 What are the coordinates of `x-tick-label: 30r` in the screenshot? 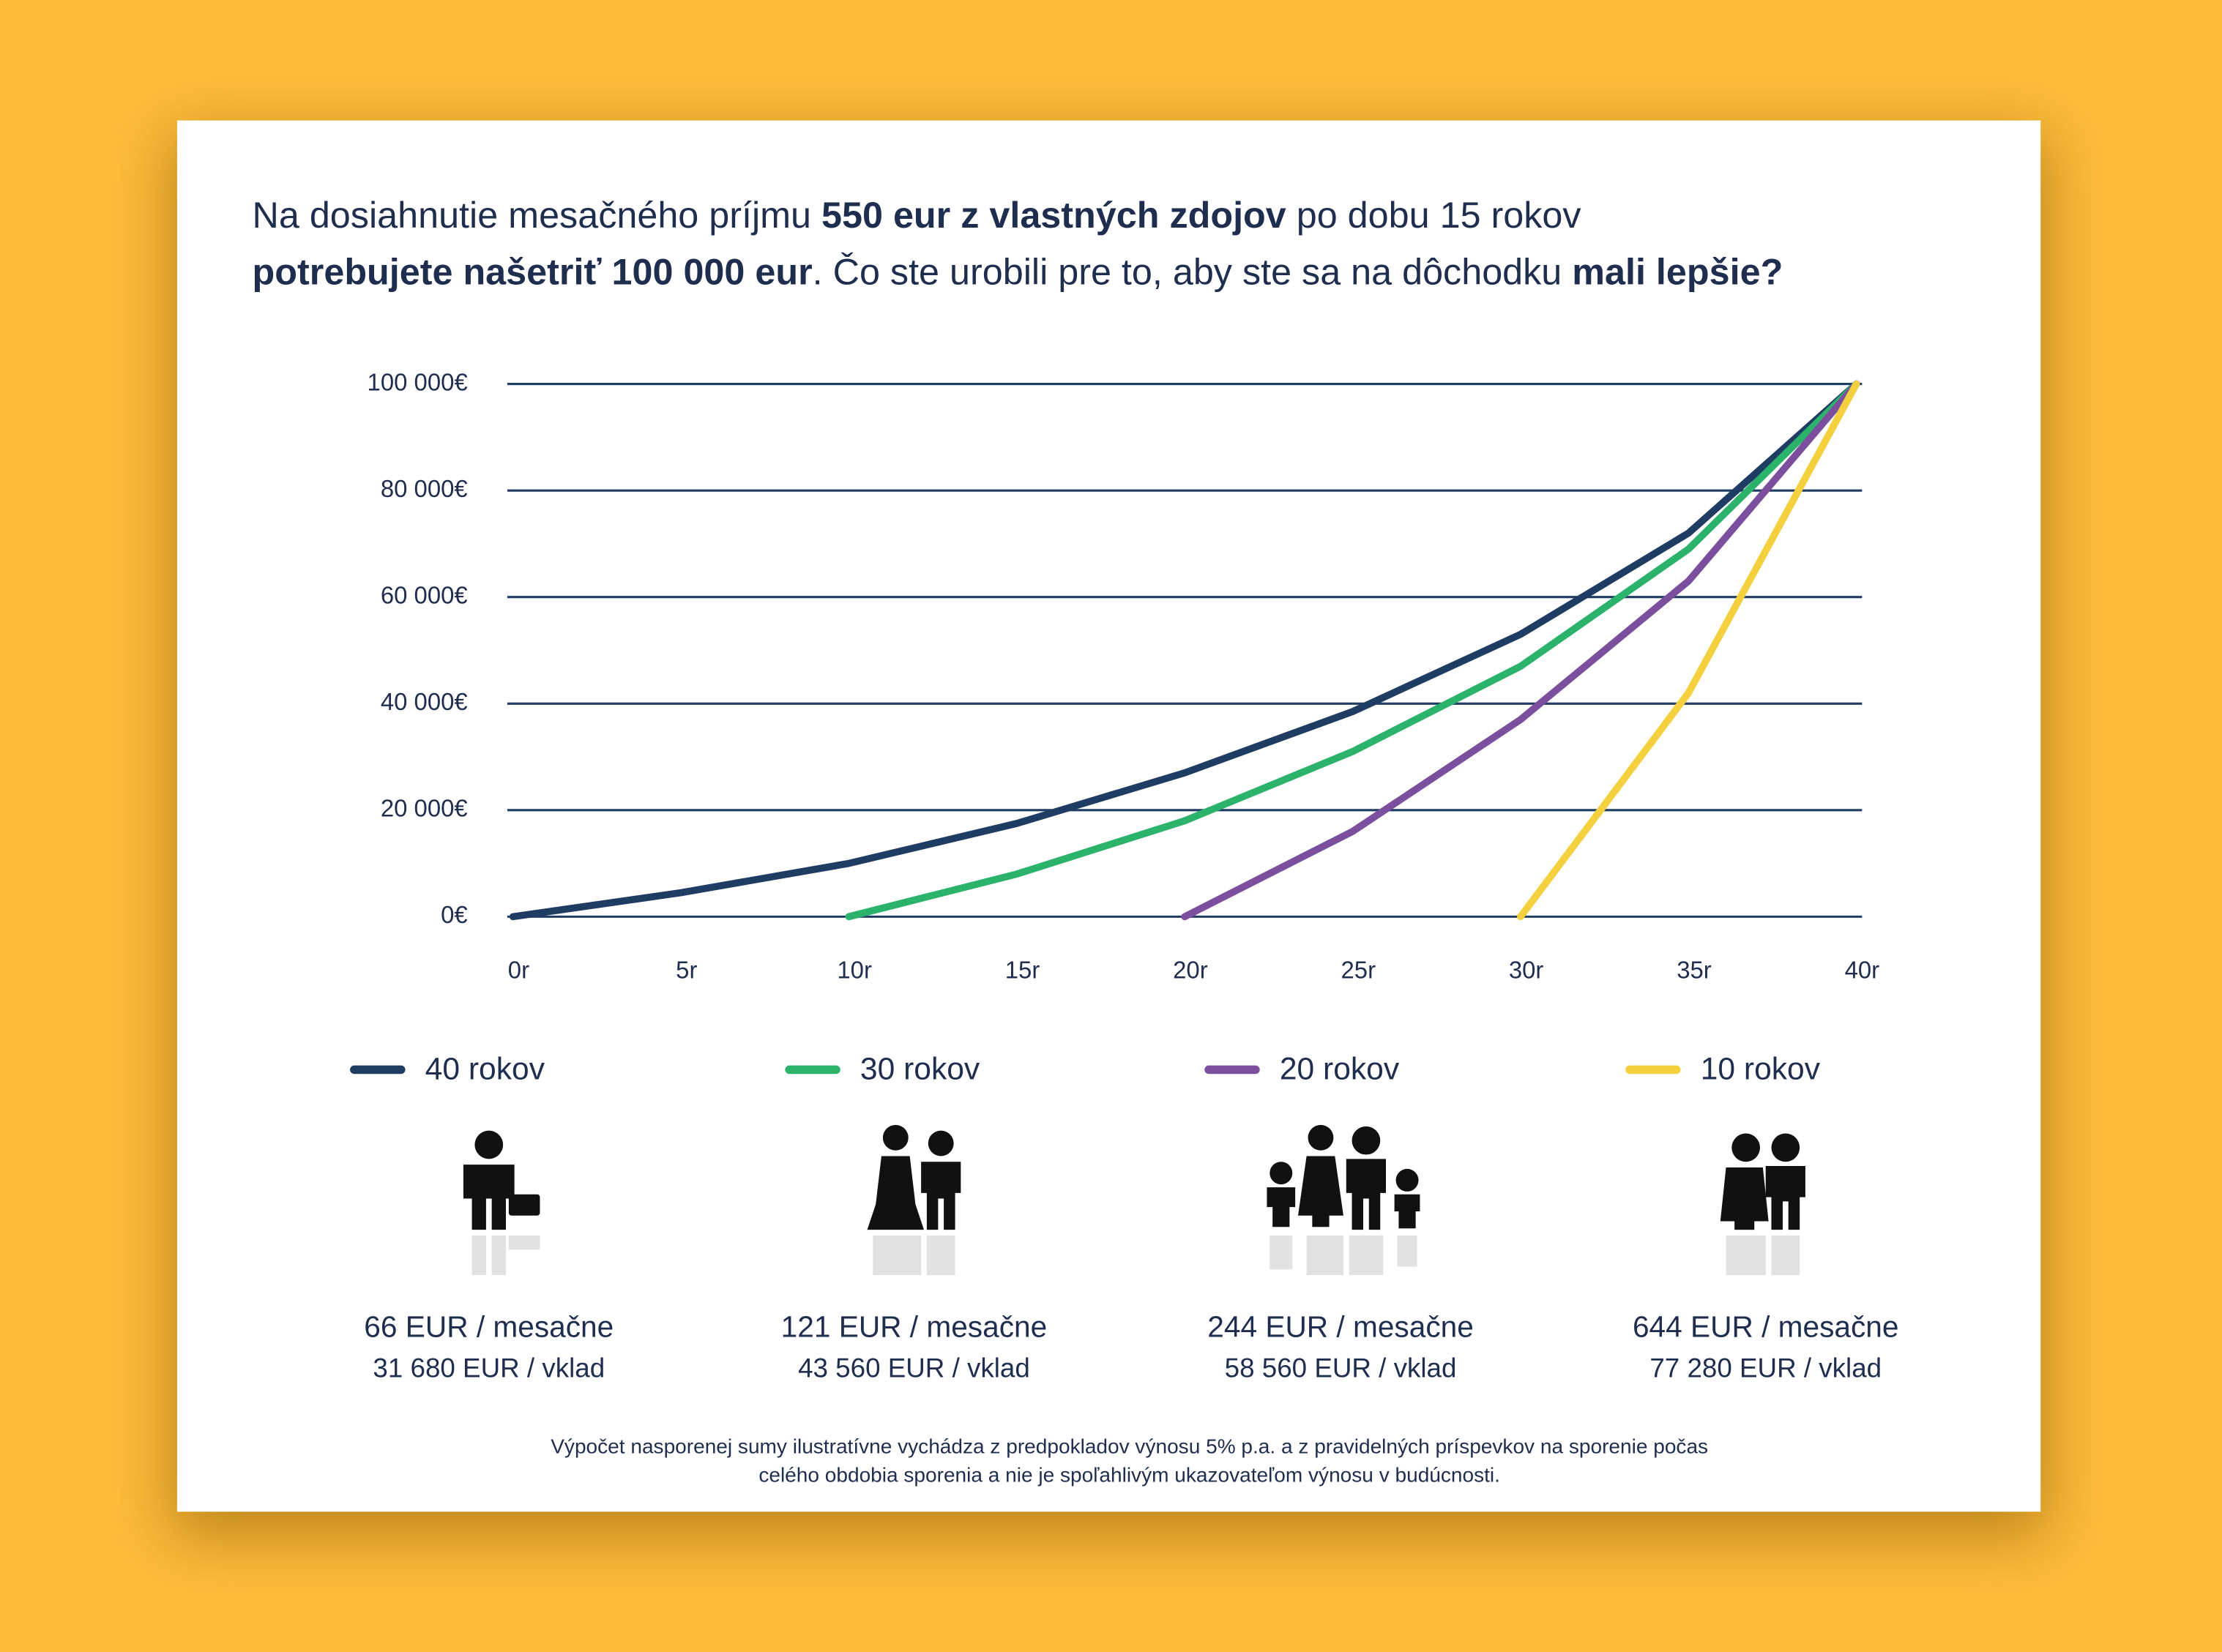 It's located at (1526, 970).